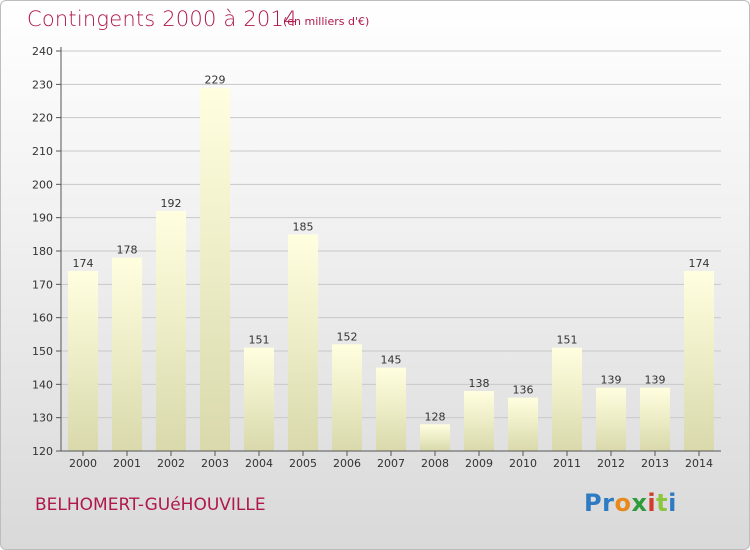 This screenshot has width=750, height=550. What do you see at coordinates (42, 351) in the screenshot?
I see `y-tick-label: 150` at bounding box center [42, 351].